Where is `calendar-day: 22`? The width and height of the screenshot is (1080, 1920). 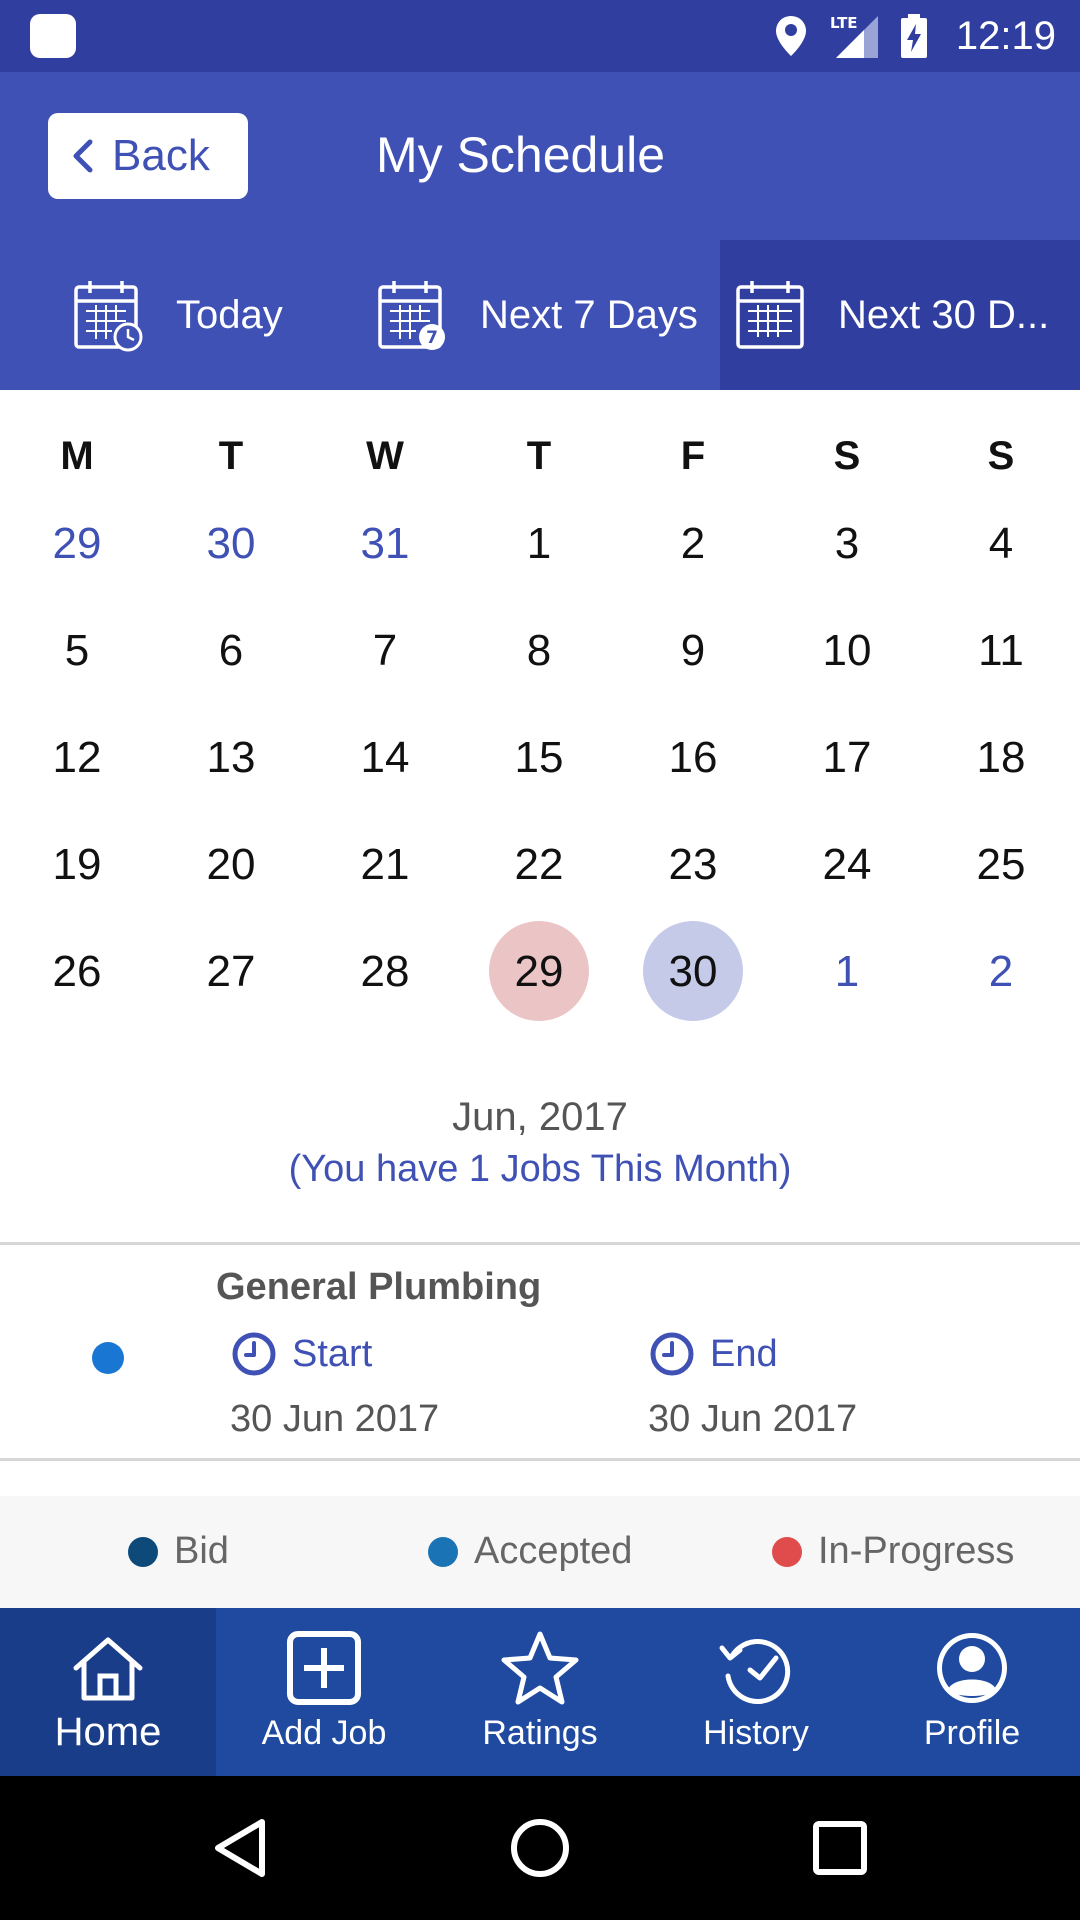
calendar-day: 22 is located at coordinates (539, 864).